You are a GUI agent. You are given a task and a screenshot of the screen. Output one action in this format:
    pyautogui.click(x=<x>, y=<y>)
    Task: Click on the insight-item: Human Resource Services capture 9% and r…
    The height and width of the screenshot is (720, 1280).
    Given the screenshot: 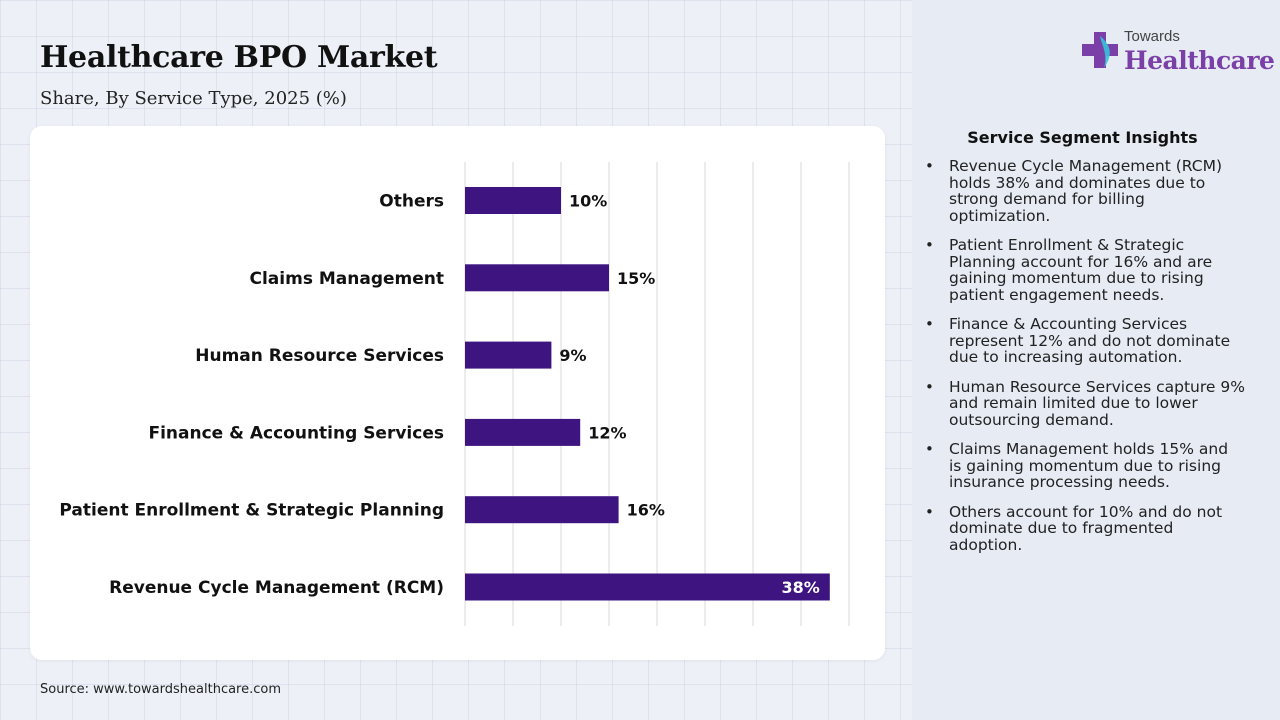 What is the action you would take?
    pyautogui.click(x=1085, y=403)
    